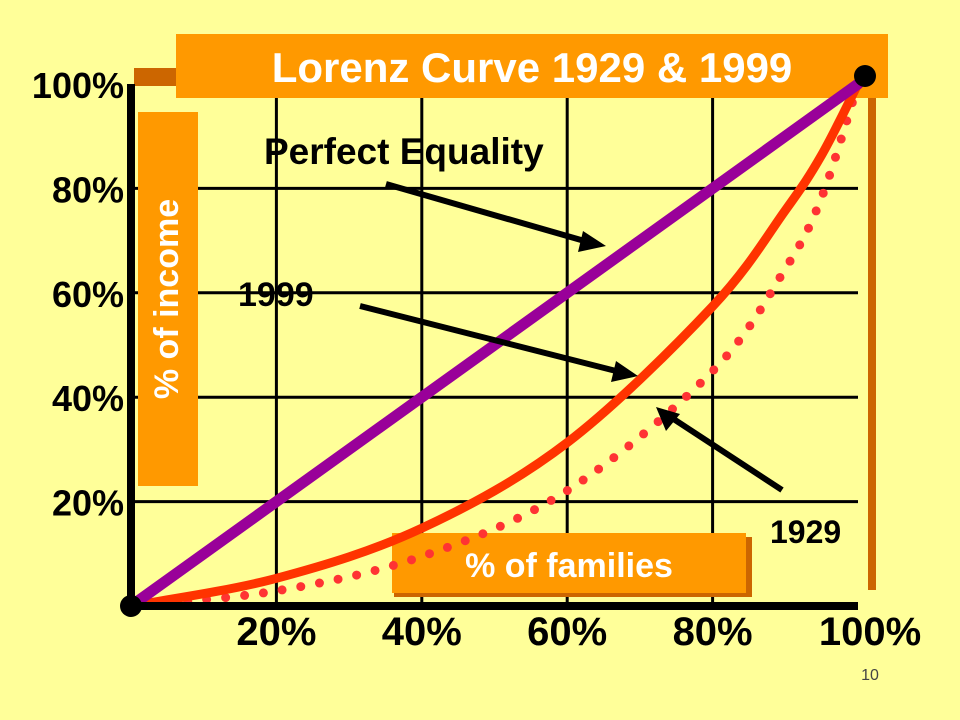  What do you see at coordinates (276, 295) in the screenshot?
I see `annotation-1999: 1999` at bounding box center [276, 295].